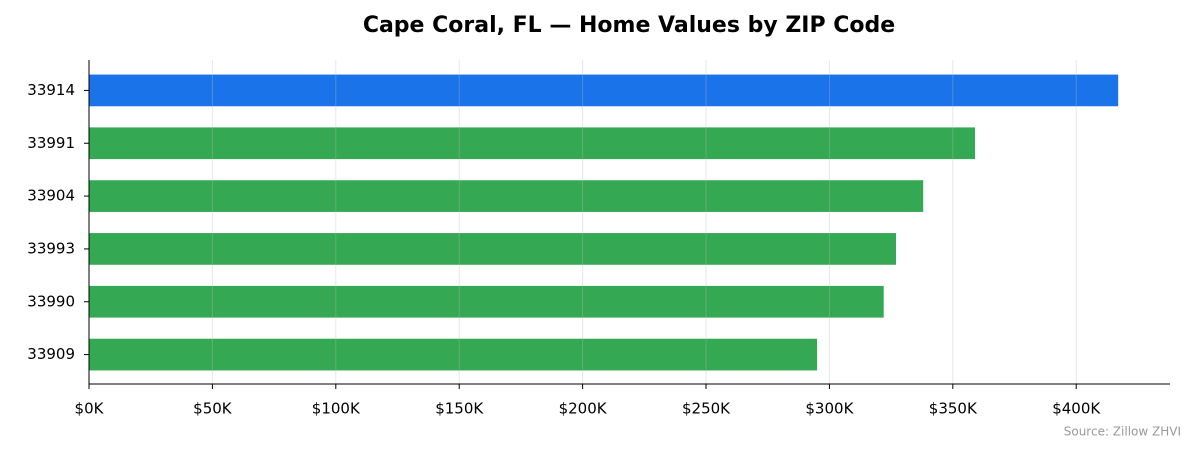  I want to click on y-tick-label: 33991, so click(51, 143).